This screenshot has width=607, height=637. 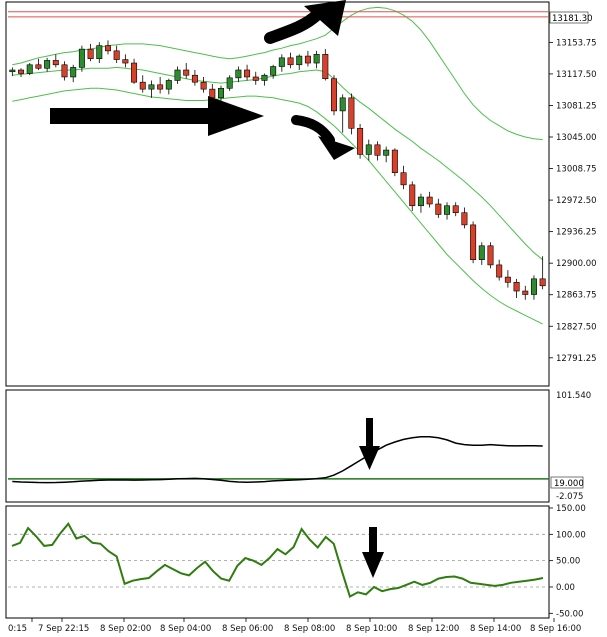 I want to click on price-tick-label: 12972.50, so click(x=576, y=201).